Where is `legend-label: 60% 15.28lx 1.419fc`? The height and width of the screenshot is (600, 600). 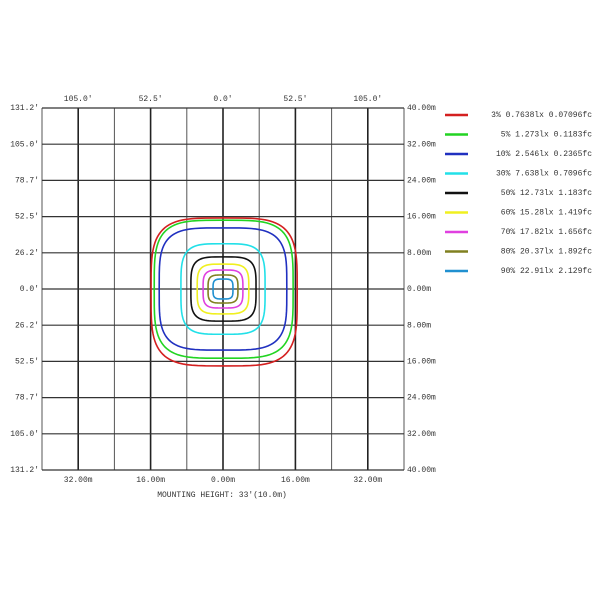
legend-label: 60% 15.28lx 1.419fc is located at coordinates (546, 213).